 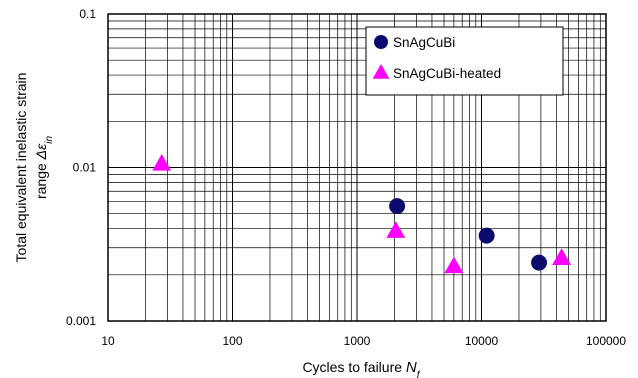 What do you see at coordinates (381, 42) in the screenshot?
I see `legend-marker-circle` at bounding box center [381, 42].